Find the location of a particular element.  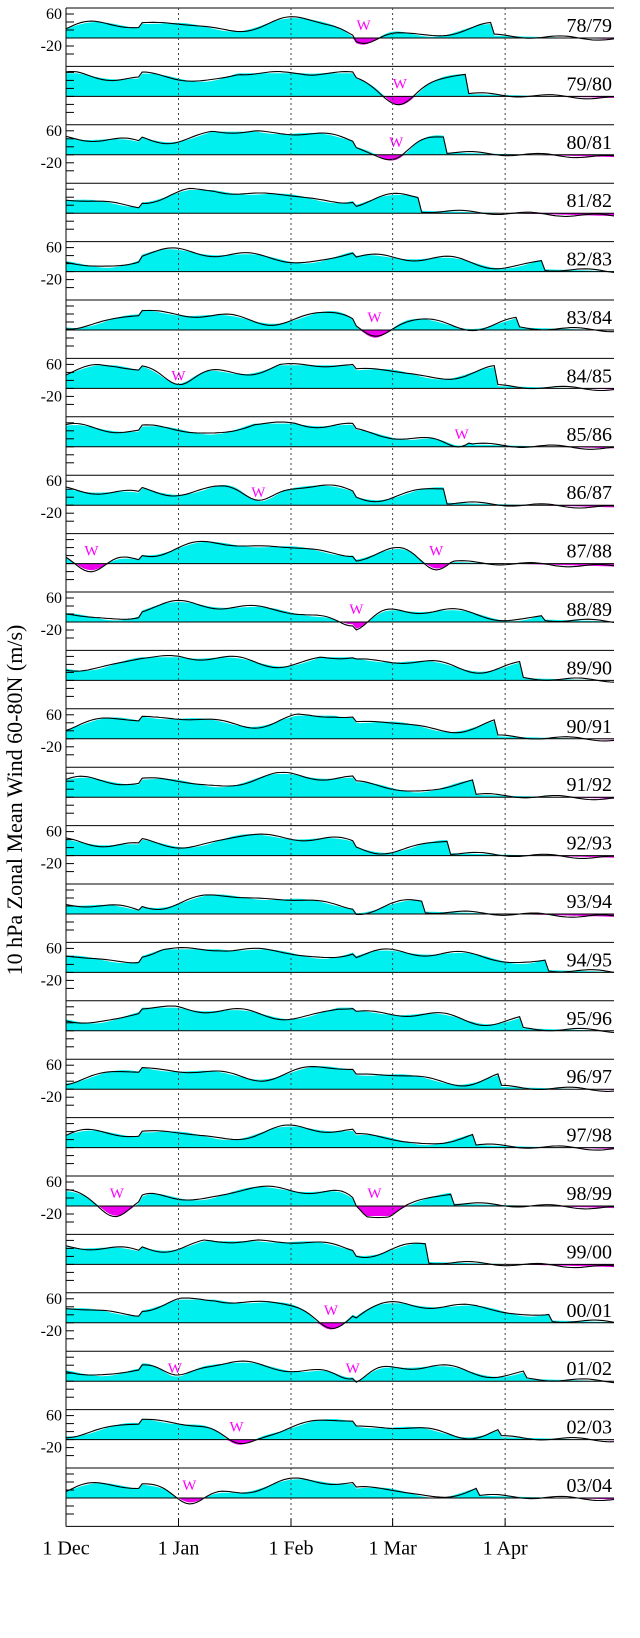

season-panel: 60 -20 90/91 is located at coordinates (328, 737).